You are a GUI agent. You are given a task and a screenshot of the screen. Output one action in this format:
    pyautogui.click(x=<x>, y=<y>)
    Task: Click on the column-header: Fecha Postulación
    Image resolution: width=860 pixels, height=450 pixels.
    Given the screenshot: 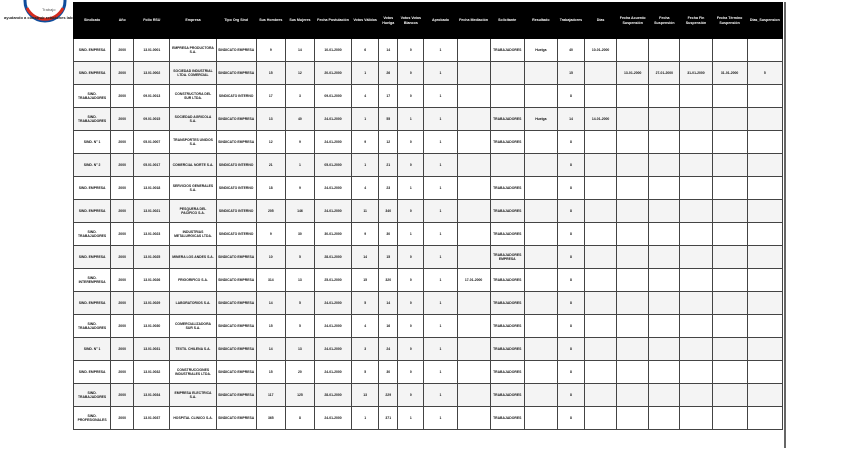 What is the action you would take?
    pyautogui.click(x=333, y=20)
    